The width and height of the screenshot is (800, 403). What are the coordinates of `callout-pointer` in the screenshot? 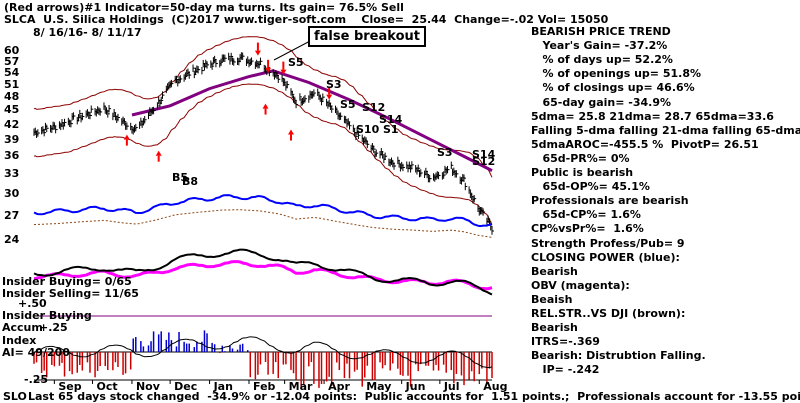 It's located at (293, 50).